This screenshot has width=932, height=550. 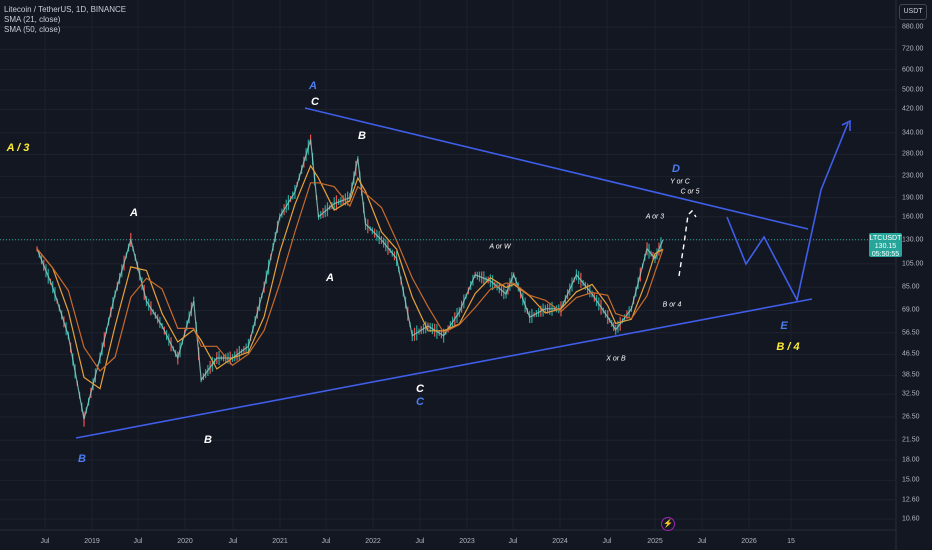 What do you see at coordinates (668, 524) in the screenshot?
I see `lightning-icon: ⚡` at bounding box center [668, 524].